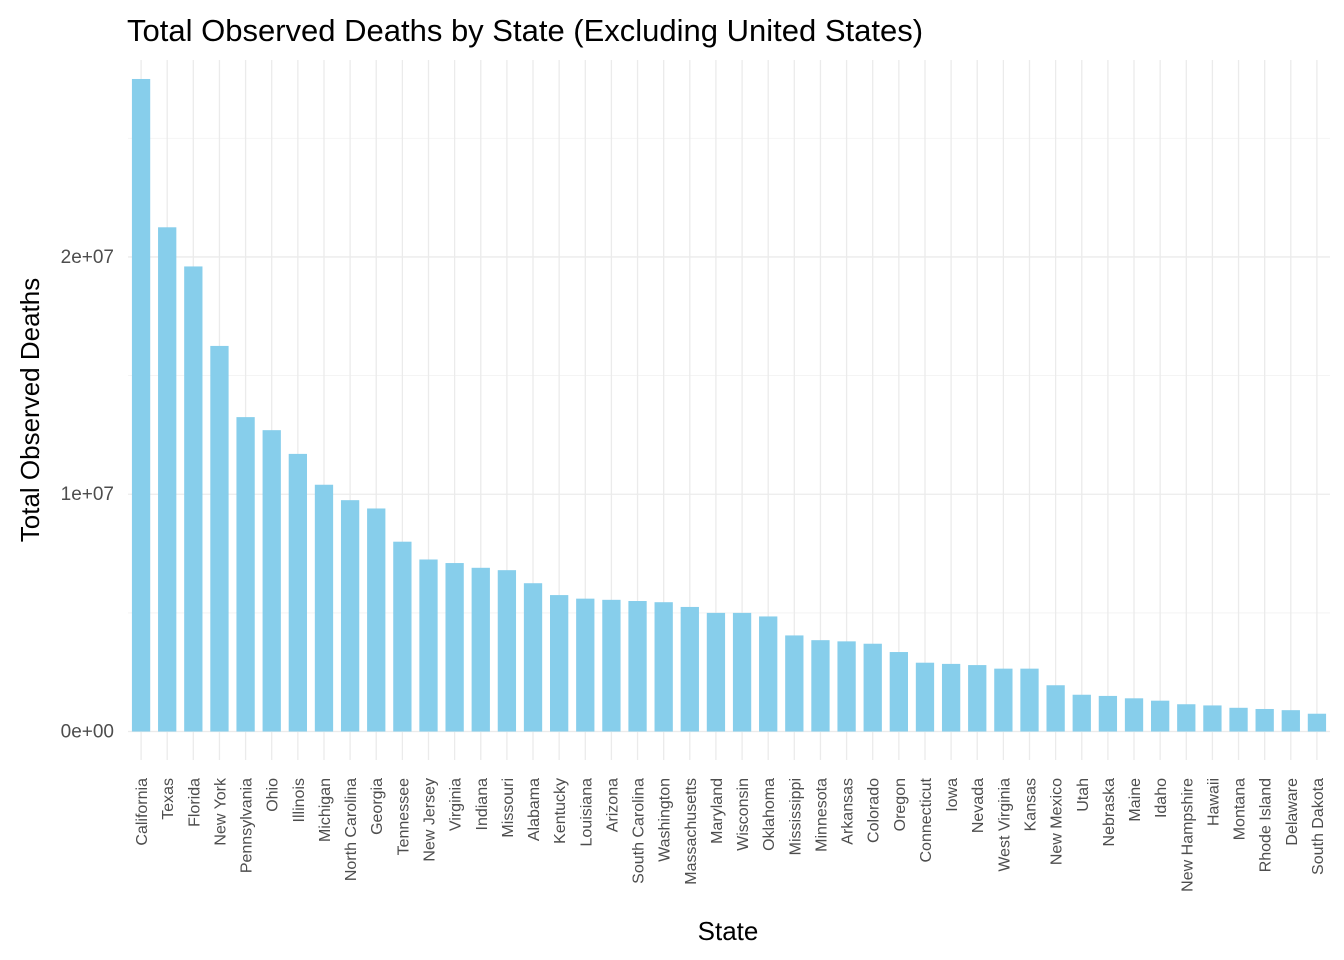 The height and width of the screenshot is (960, 1344). Describe the element at coordinates (30, 410) in the screenshot. I see `y-axis-title: Total Observed Deaths` at that location.